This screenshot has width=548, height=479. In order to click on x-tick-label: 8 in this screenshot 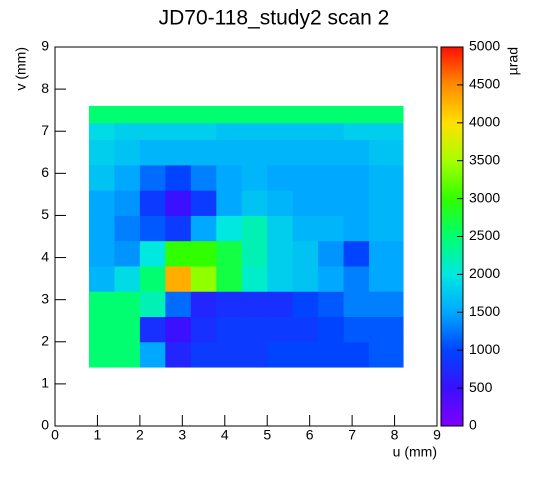, I will do `click(395, 435)`.